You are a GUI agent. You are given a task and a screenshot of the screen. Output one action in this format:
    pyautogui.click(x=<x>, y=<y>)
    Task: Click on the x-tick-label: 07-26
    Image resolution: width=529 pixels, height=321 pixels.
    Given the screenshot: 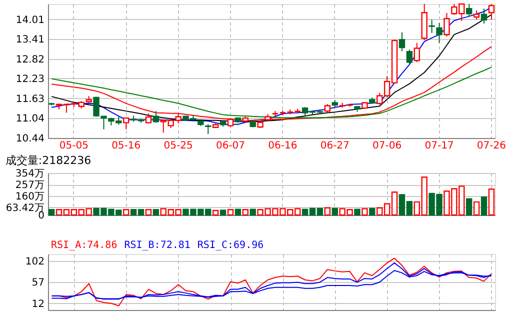 What is the action you would take?
    pyautogui.click(x=491, y=146)
    